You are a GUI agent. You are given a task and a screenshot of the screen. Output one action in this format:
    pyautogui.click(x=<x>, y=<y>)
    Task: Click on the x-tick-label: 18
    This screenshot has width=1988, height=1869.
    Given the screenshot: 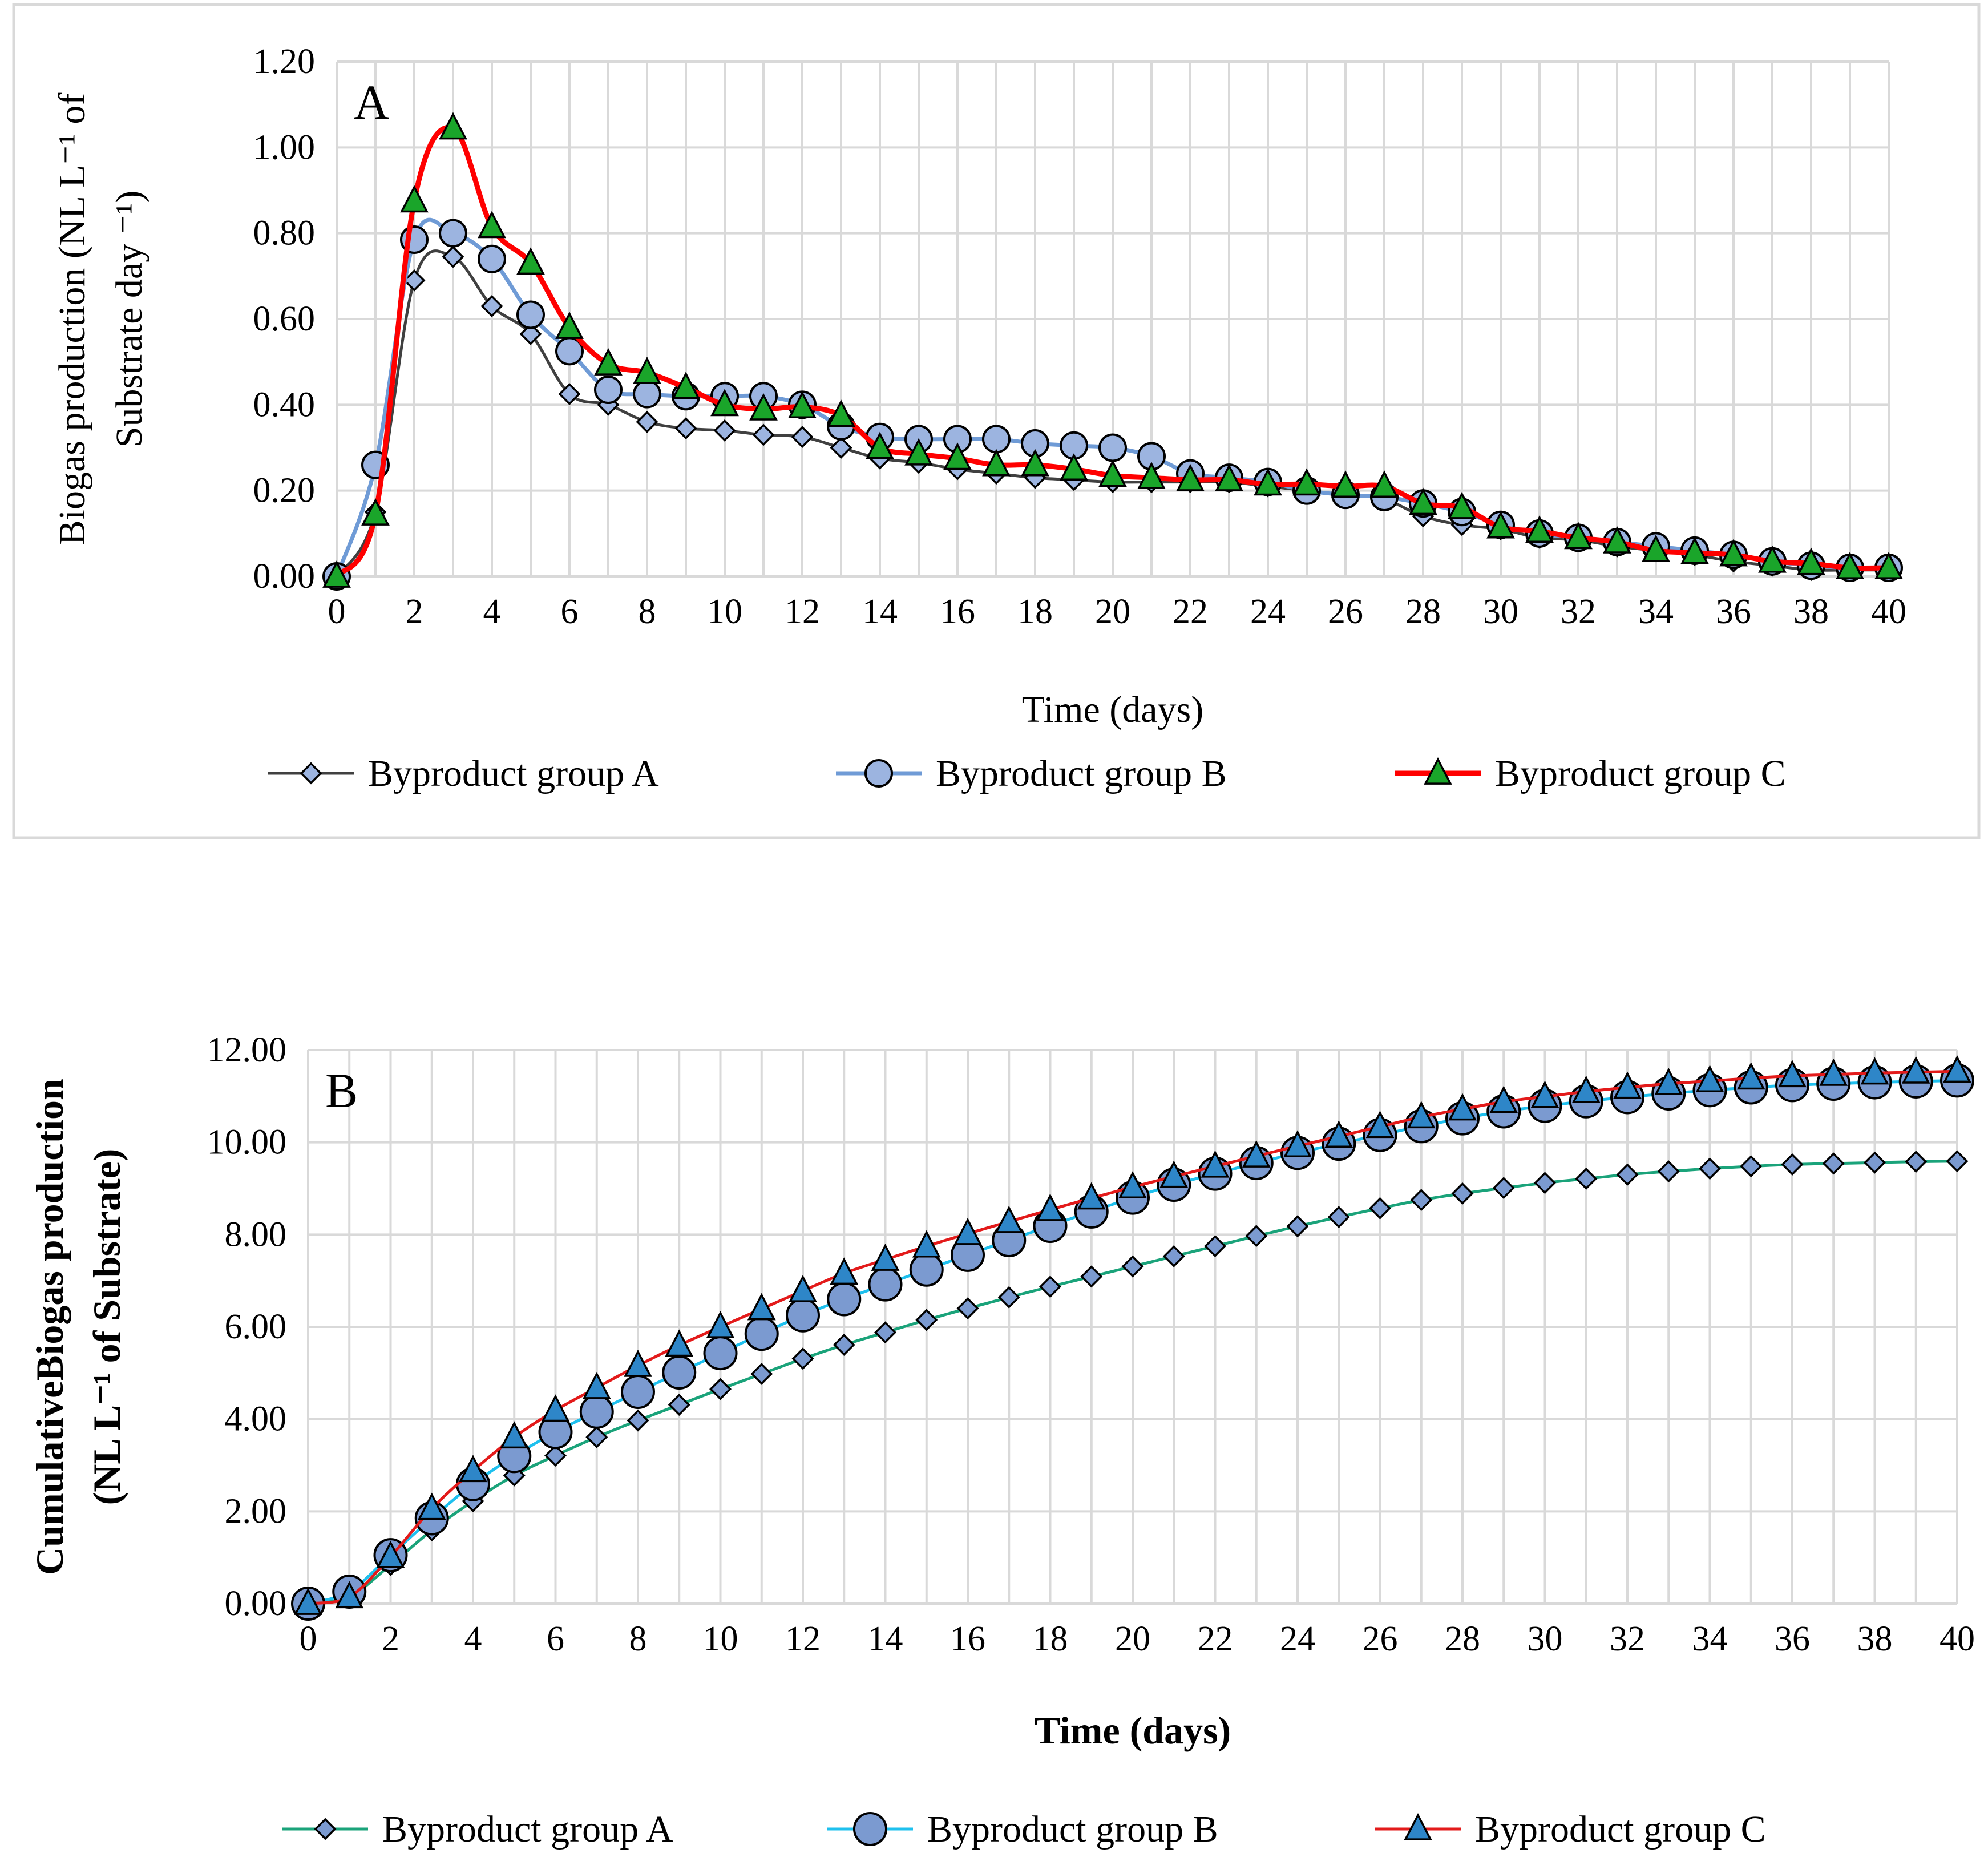 What is the action you would take?
    pyautogui.click(x=1050, y=1639)
    